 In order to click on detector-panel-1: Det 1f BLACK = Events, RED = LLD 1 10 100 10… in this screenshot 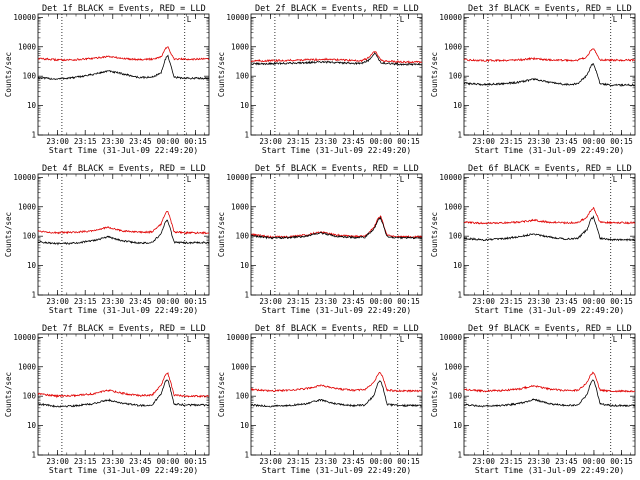, I will do `click(107, 79)`.